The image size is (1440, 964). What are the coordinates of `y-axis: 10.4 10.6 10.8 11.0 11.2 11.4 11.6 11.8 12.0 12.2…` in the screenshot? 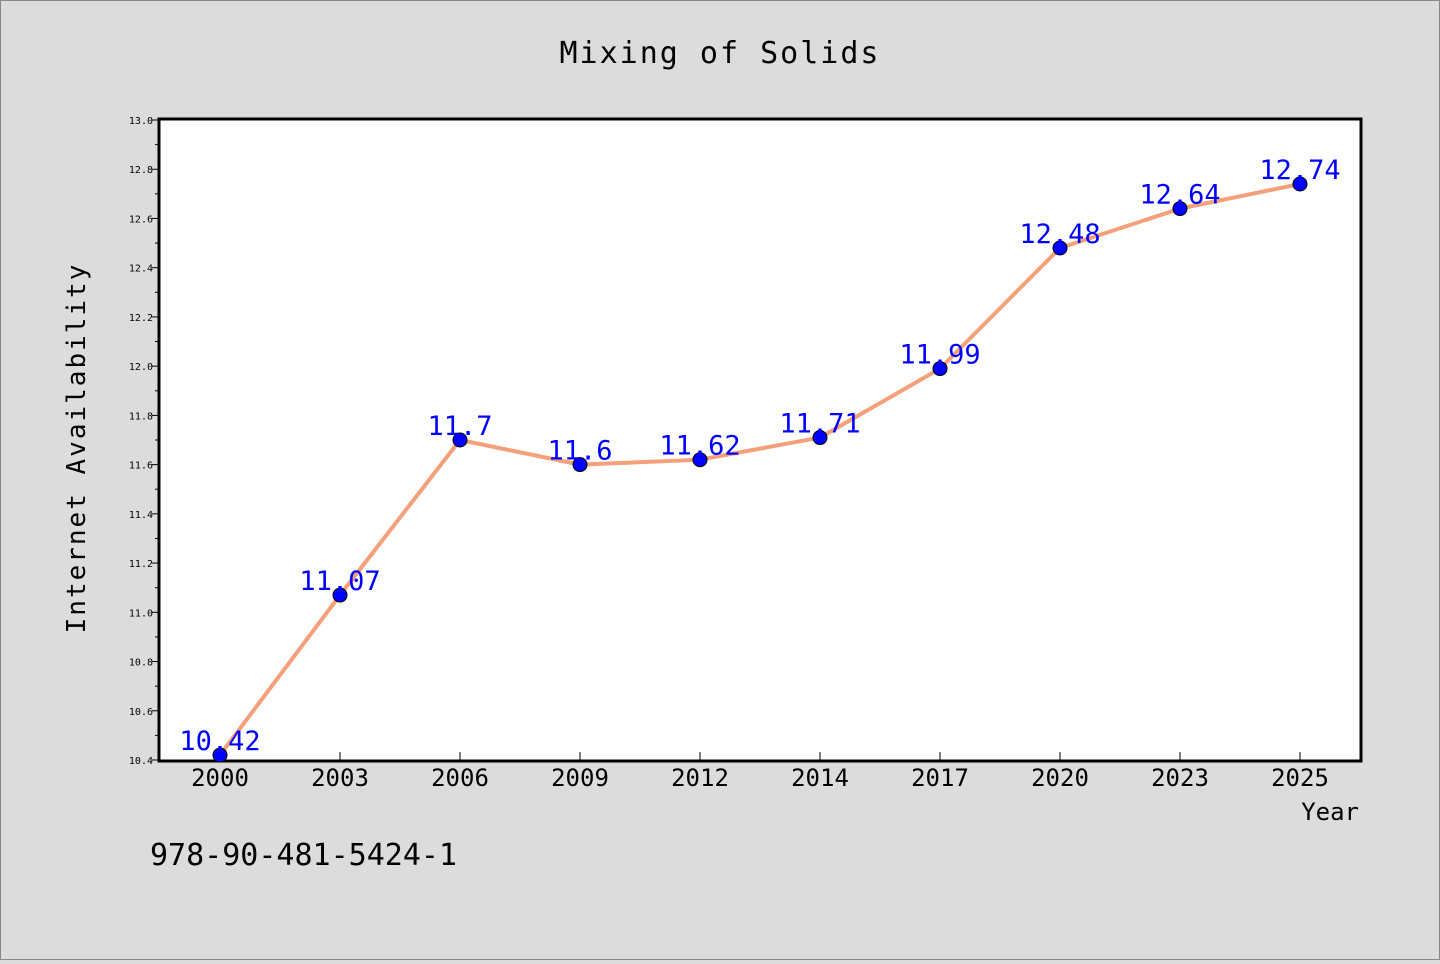 It's located at (144, 441).